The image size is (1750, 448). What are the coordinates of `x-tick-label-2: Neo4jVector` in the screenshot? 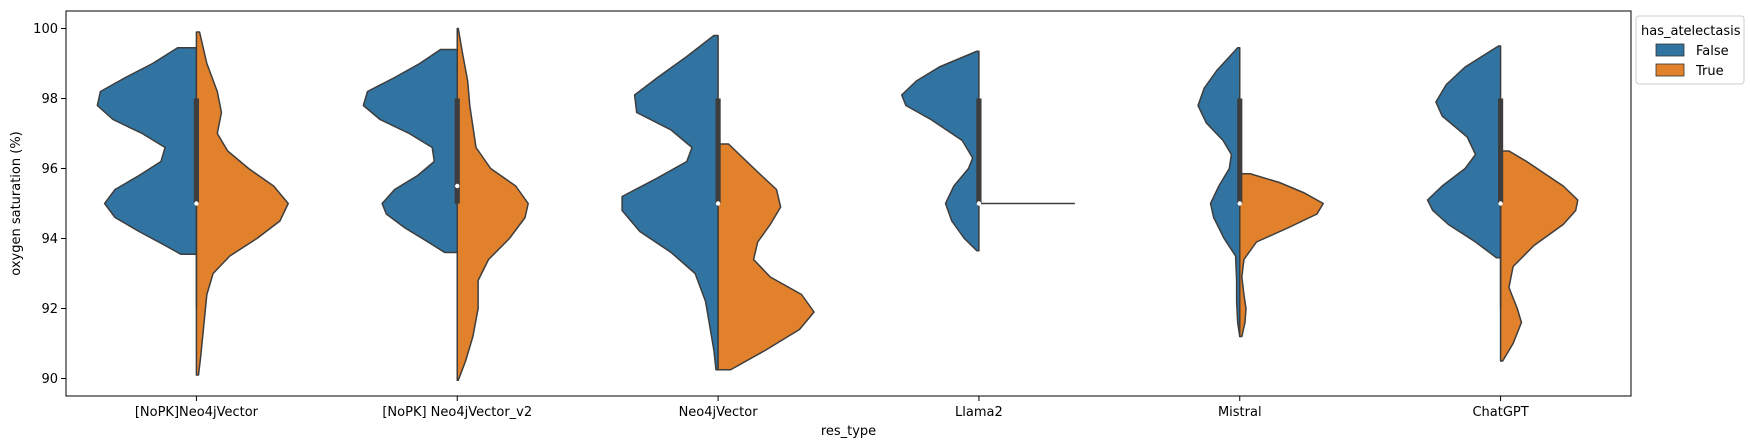 It's located at (719, 412).